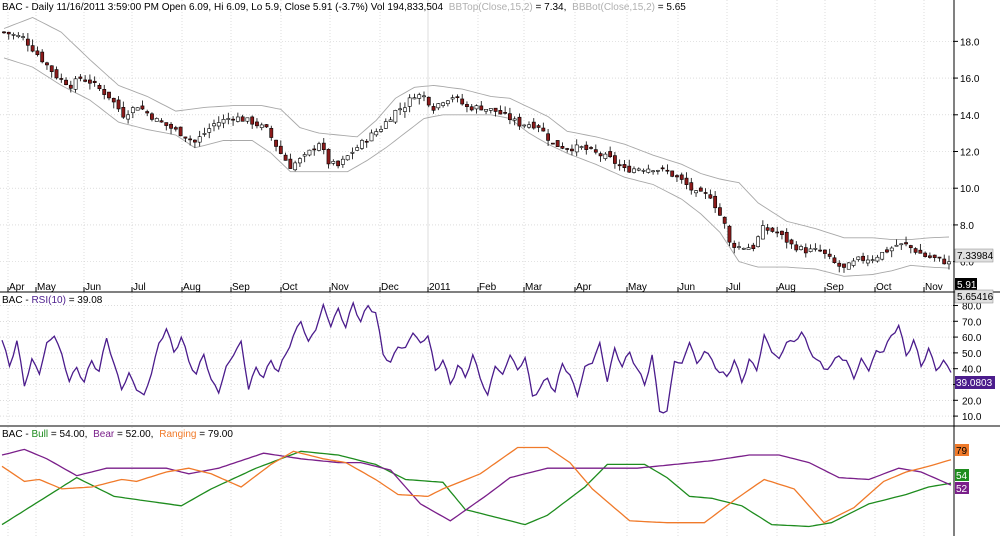 Image resolution: width=1000 pixels, height=536 pixels. I want to click on bbbot-value: = 5.65, so click(672, 7).